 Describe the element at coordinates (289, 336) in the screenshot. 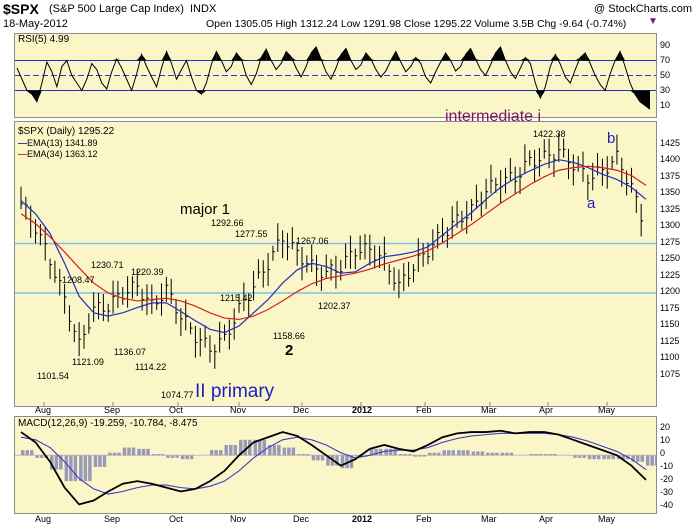

I see `label-1158: 1158.66` at that location.